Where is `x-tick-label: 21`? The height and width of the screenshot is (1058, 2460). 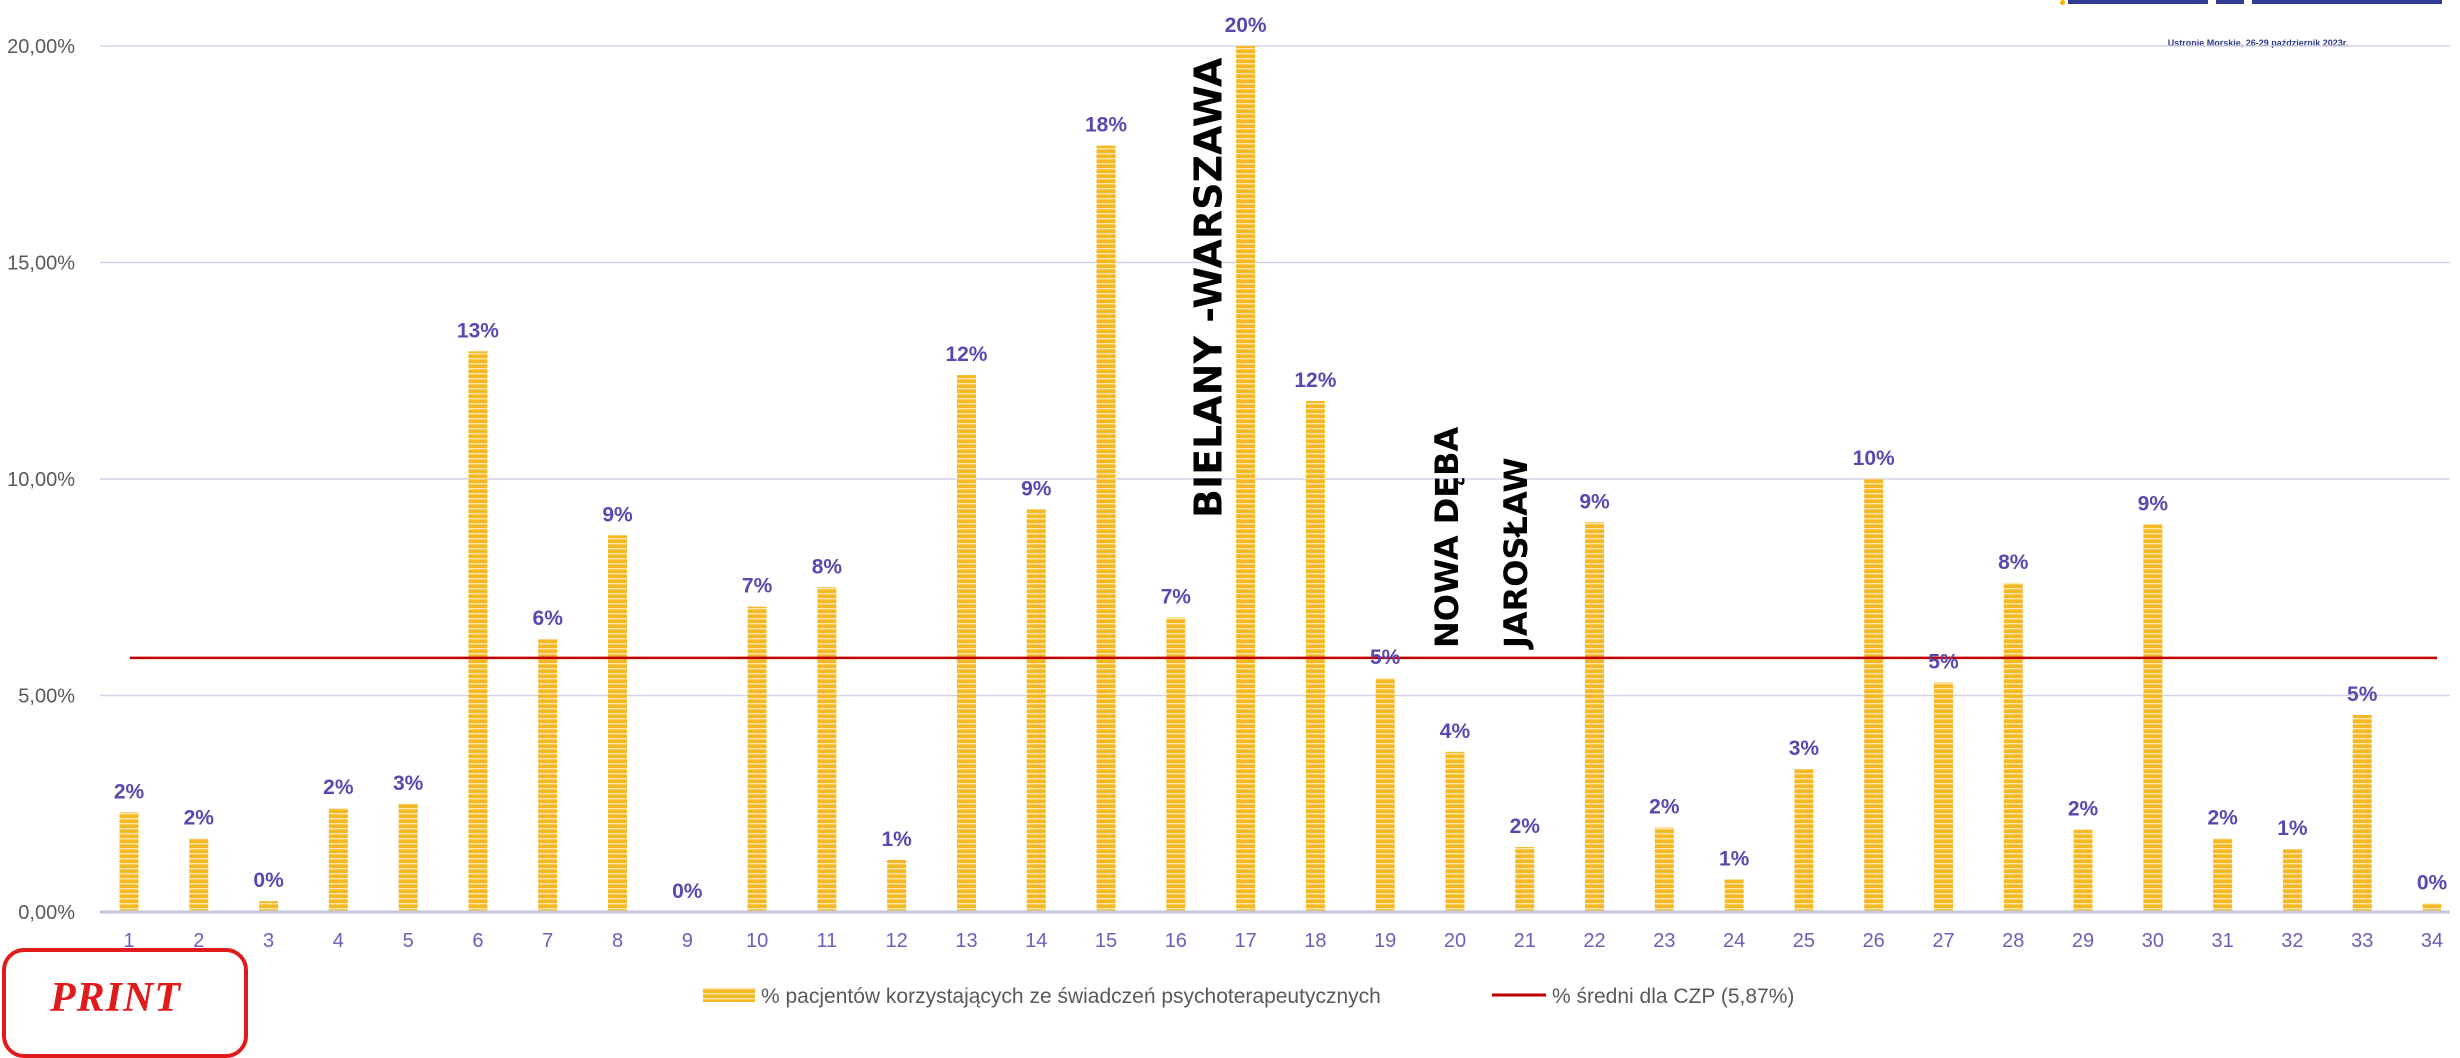
x-tick-label: 21 is located at coordinates (1525, 941).